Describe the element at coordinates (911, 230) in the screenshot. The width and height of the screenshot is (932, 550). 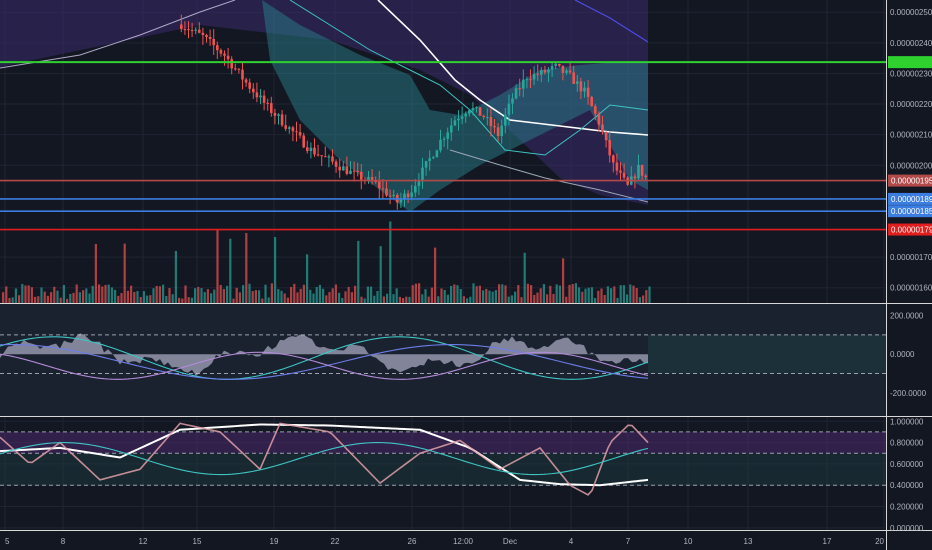
I see `price-badge-label: 0.00000179` at that location.